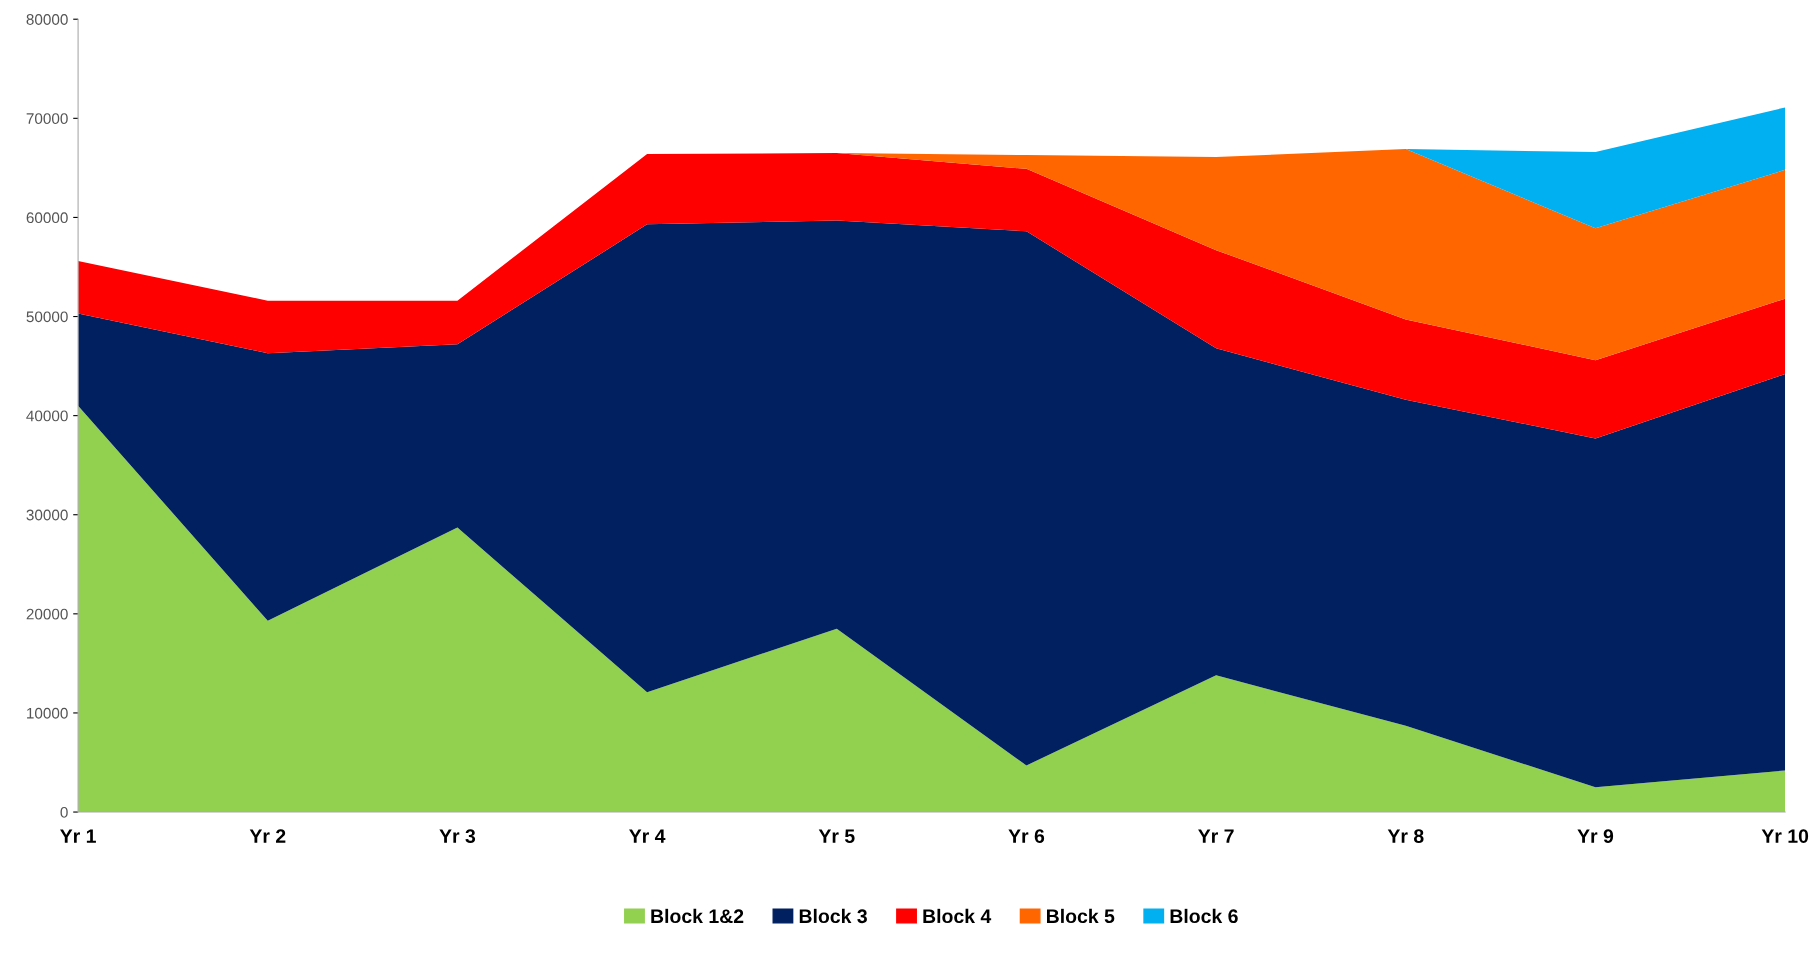  Describe the element at coordinates (47, 515) in the screenshot. I see `y-tick-label: 30000` at that location.